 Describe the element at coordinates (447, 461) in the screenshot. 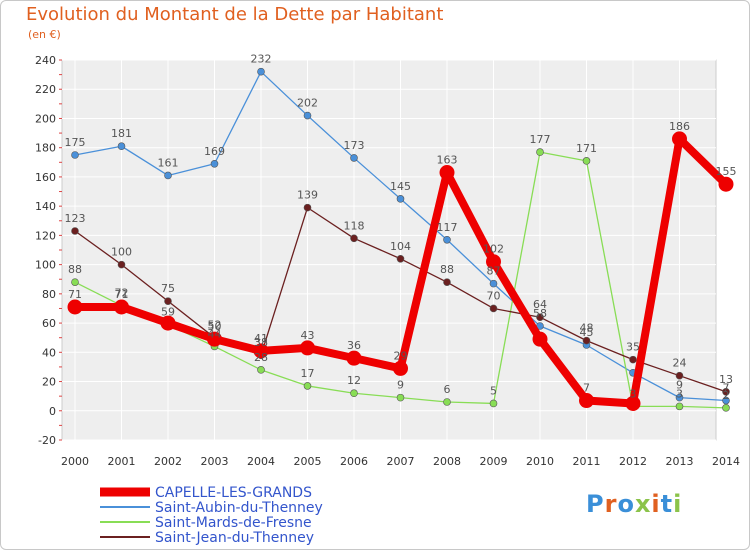

I see `x-tick-label: 2008` at that location.